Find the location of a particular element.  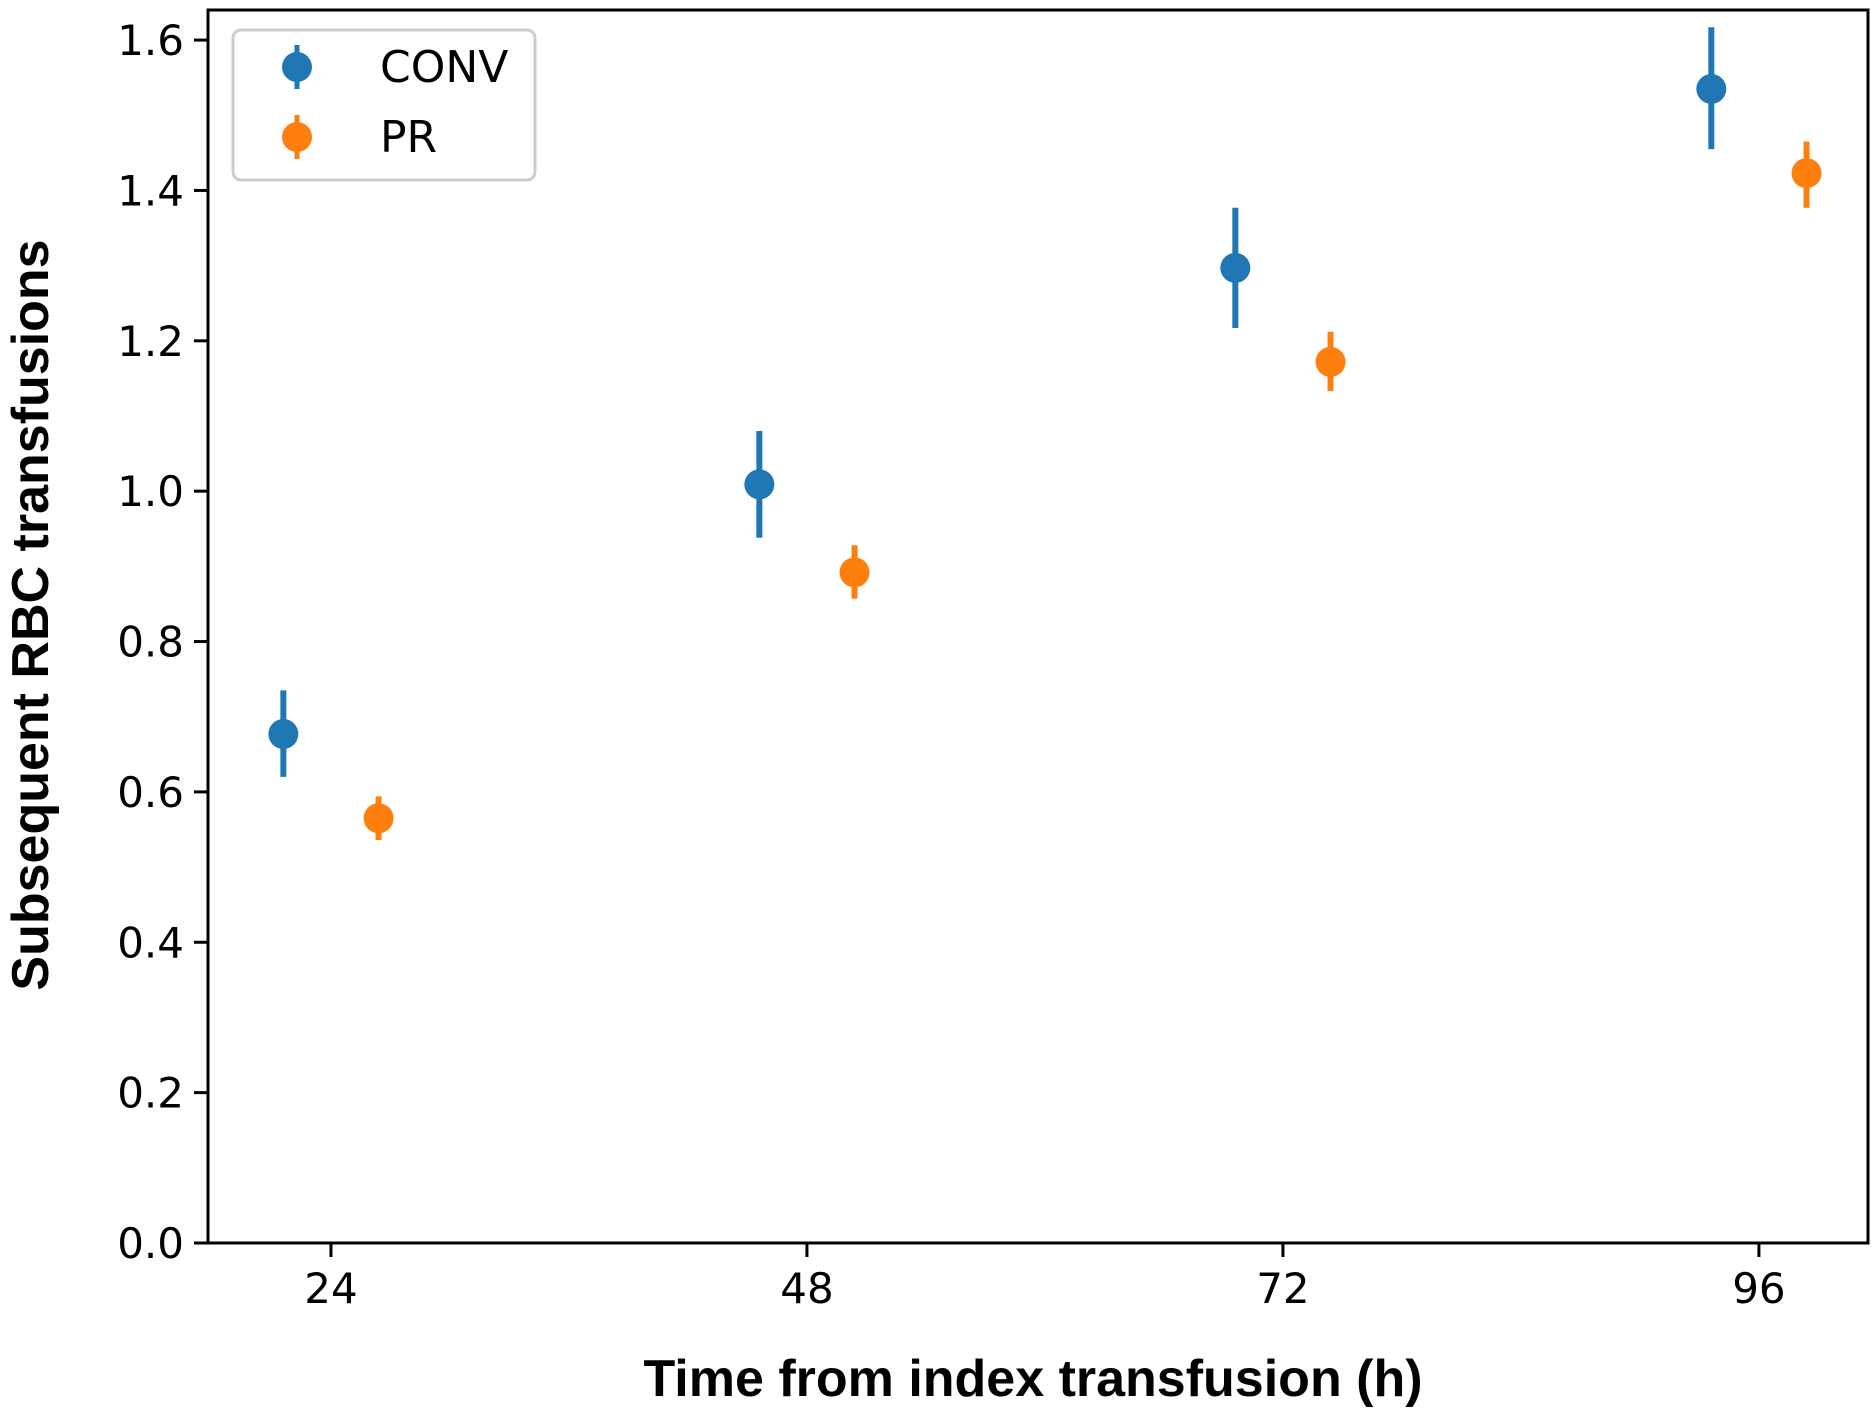

legend-label: CONV is located at coordinates (444, 67).